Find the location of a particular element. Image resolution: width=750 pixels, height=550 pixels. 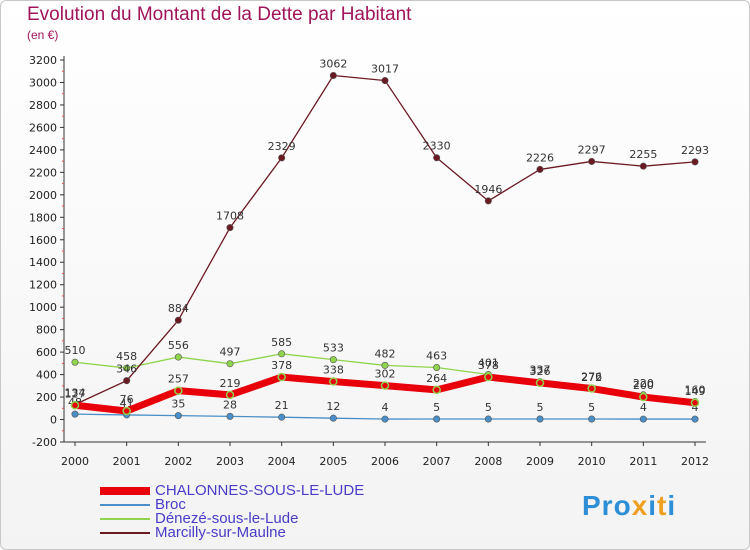

data-label: 2226 is located at coordinates (540, 157).